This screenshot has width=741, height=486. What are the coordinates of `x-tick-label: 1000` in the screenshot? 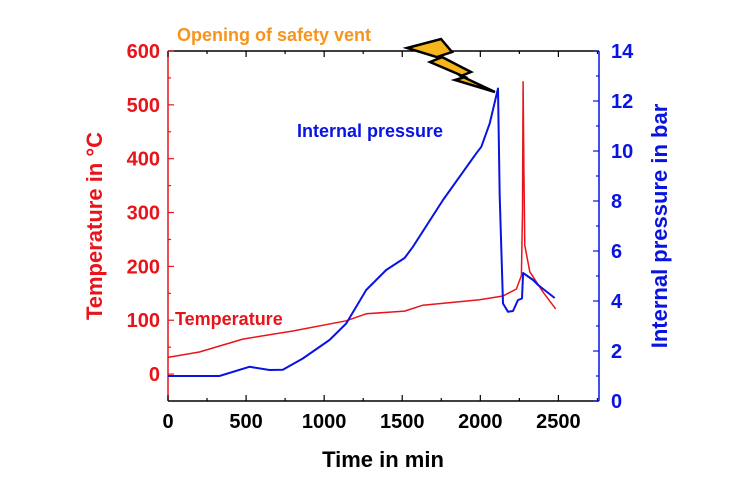 It's located at (324, 422).